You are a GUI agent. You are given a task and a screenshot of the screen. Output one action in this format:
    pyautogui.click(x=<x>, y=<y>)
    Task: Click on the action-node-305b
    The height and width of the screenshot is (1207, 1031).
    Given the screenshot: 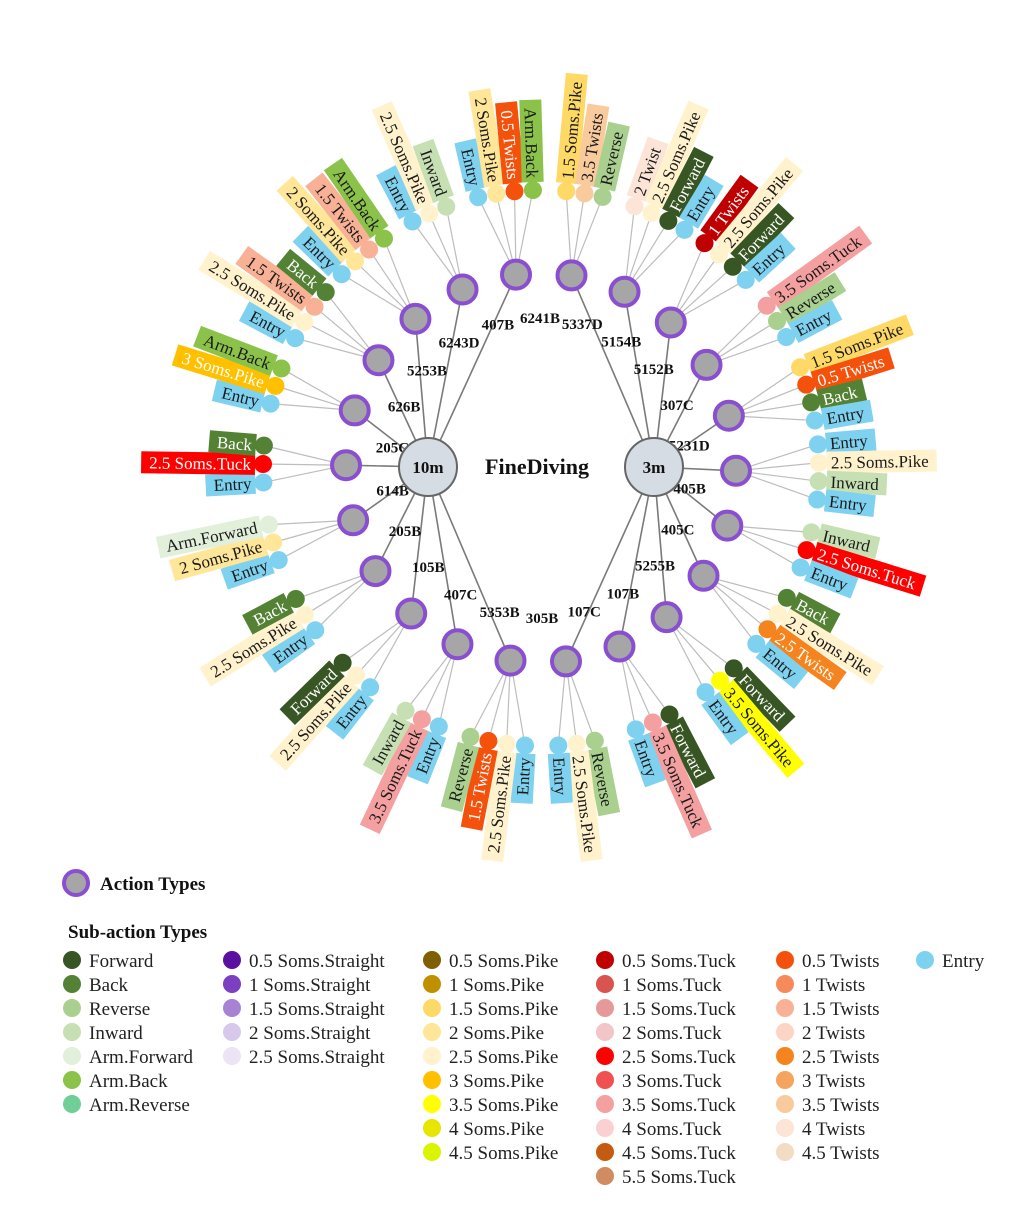 What is the action you would take?
    pyautogui.click(x=565, y=661)
    